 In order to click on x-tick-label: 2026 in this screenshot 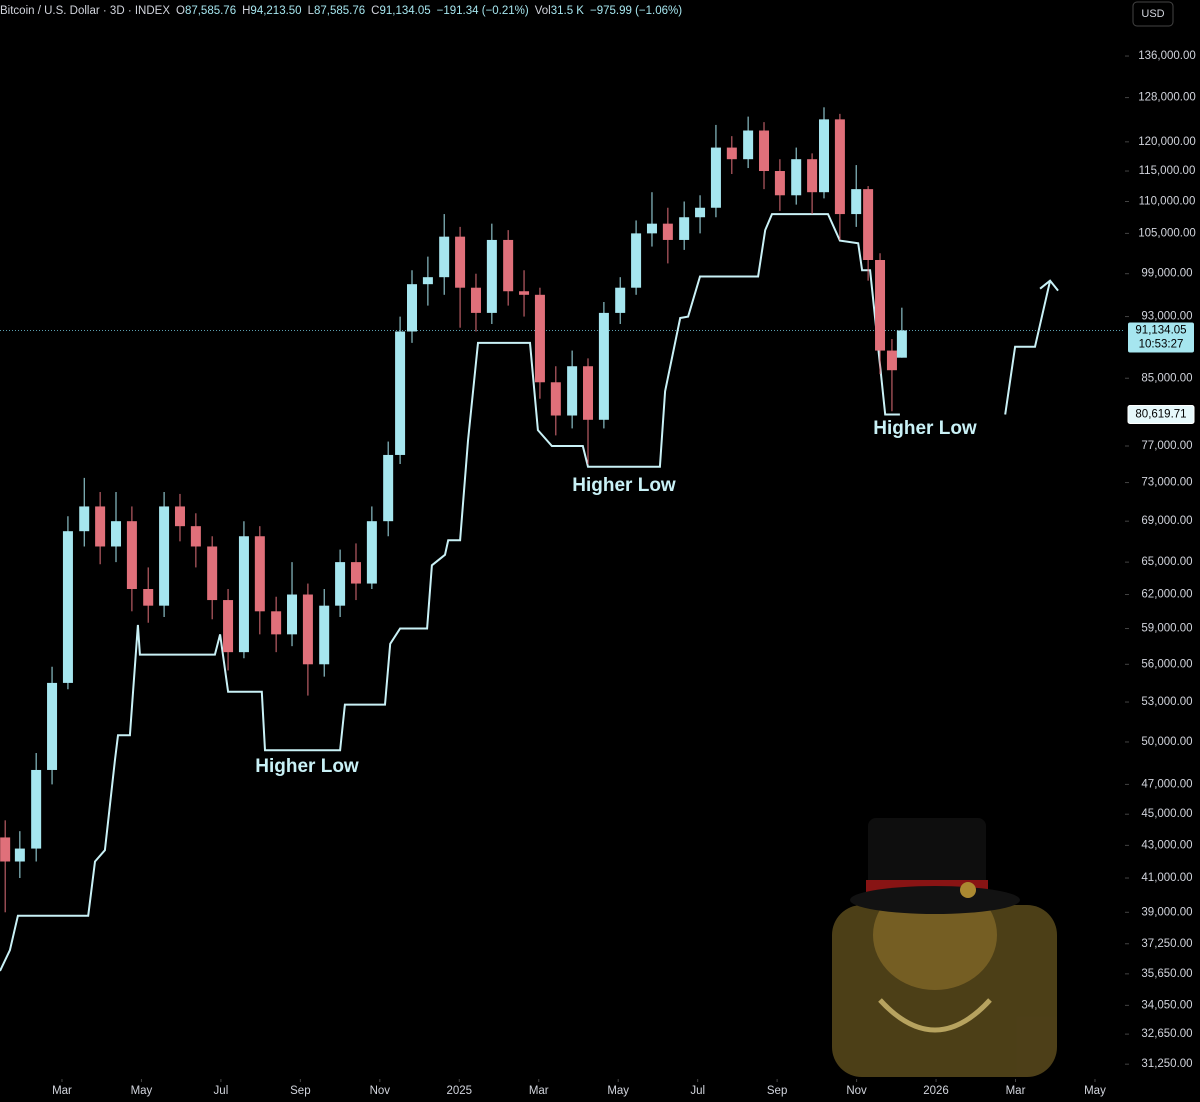, I will do `click(936, 1091)`.